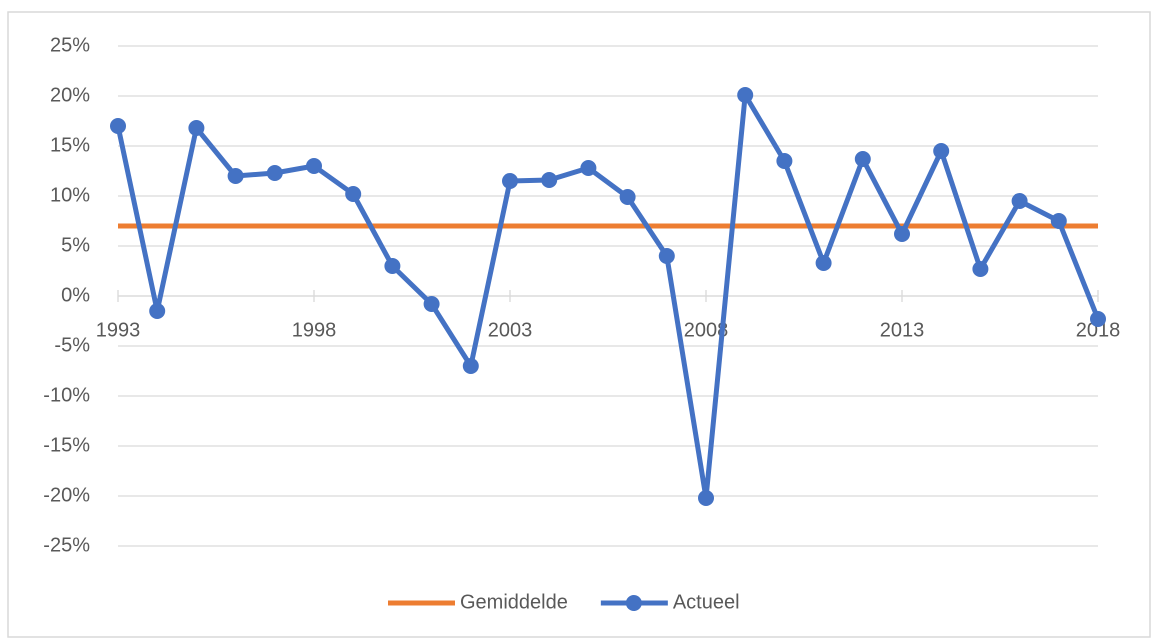 The image size is (1153, 639). What do you see at coordinates (706, 330) in the screenshot?
I see `x-tick-label: 2008` at bounding box center [706, 330].